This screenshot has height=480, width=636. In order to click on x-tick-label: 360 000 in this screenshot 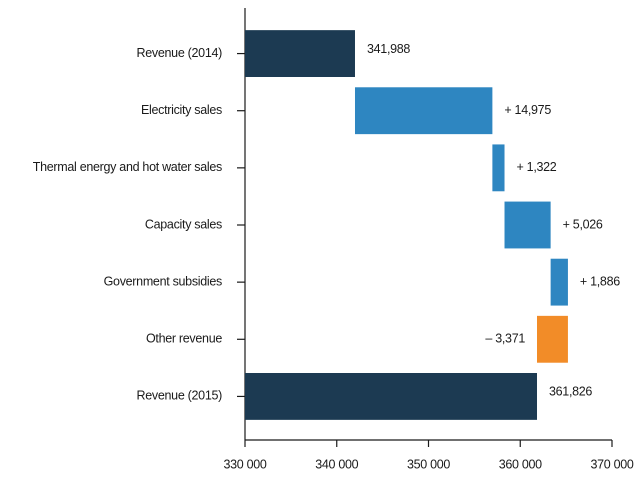, I will do `click(520, 464)`.